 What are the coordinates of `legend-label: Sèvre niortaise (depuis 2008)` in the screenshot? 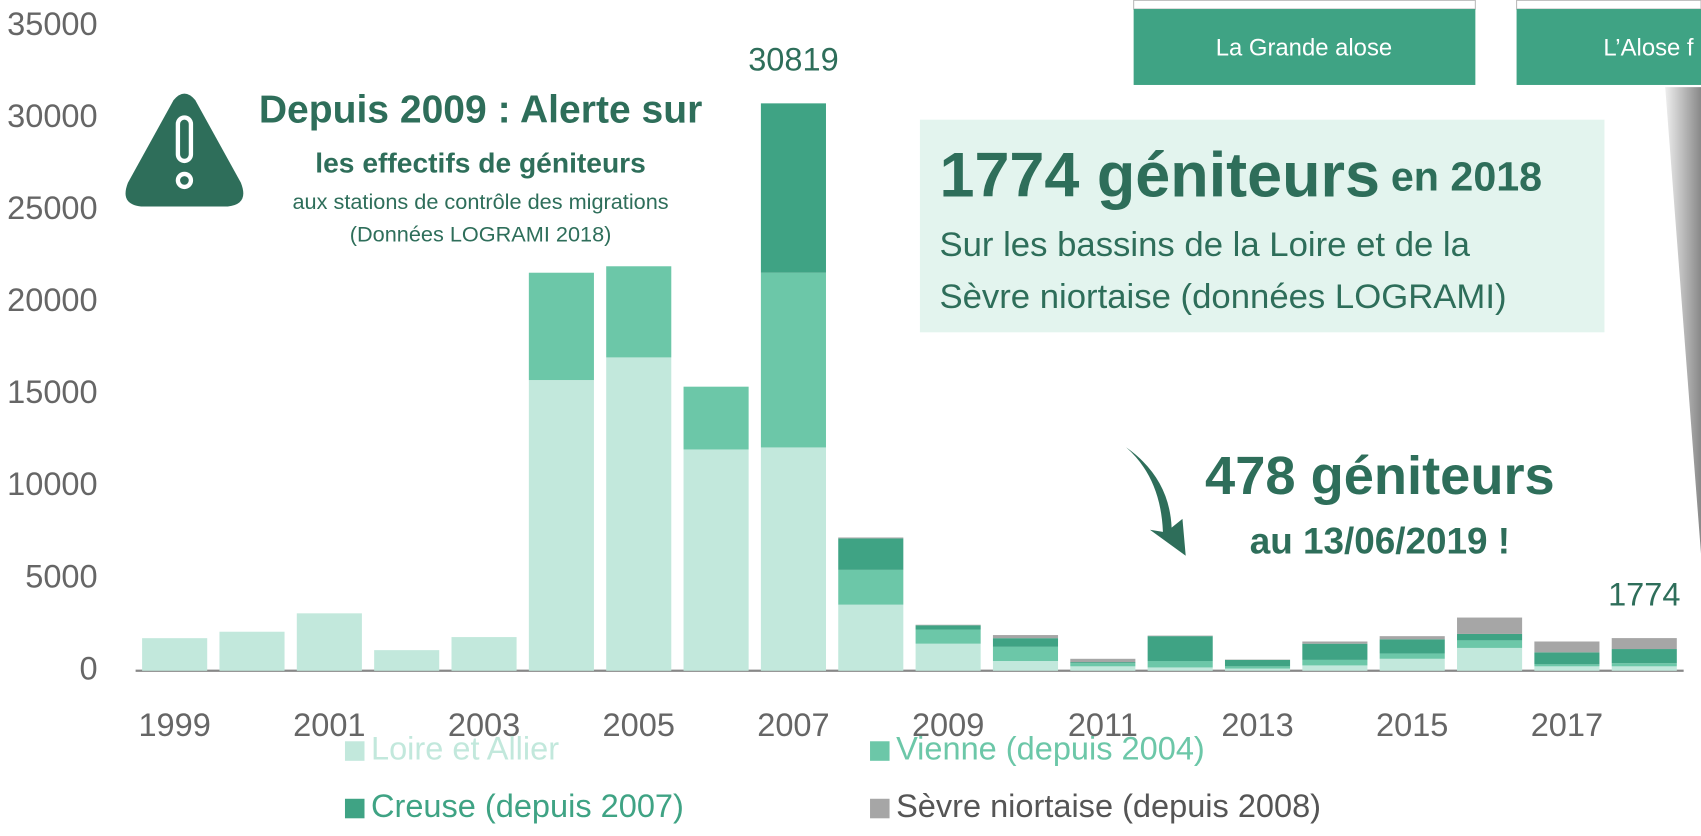 It's located at (1108, 806).